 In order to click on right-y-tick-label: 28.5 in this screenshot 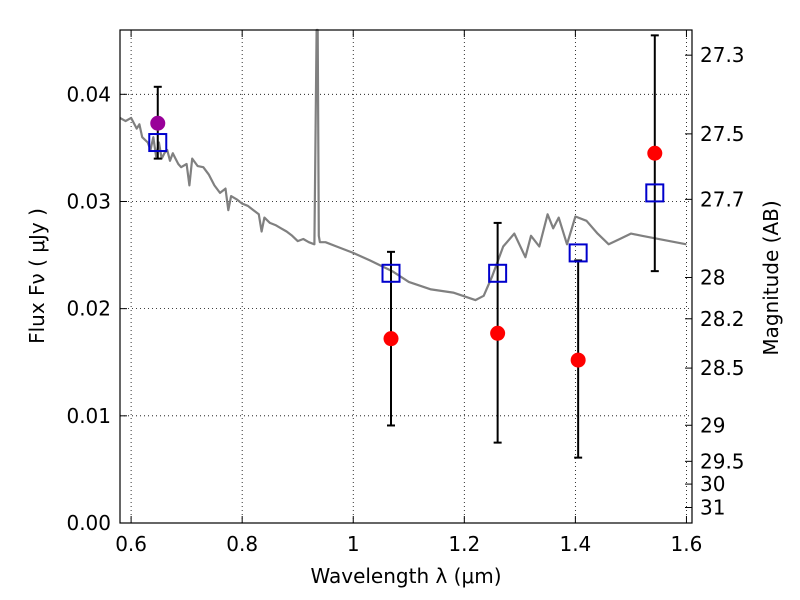, I will do `click(722, 368)`.